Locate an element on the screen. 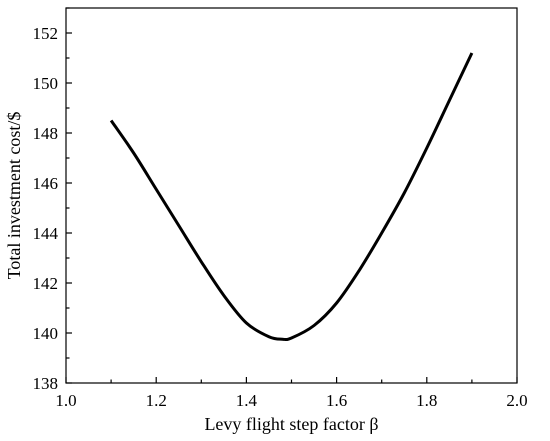 This screenshot has height=441, width=550. x-tick-label: 1.4 is located at coordinates (247, 400).